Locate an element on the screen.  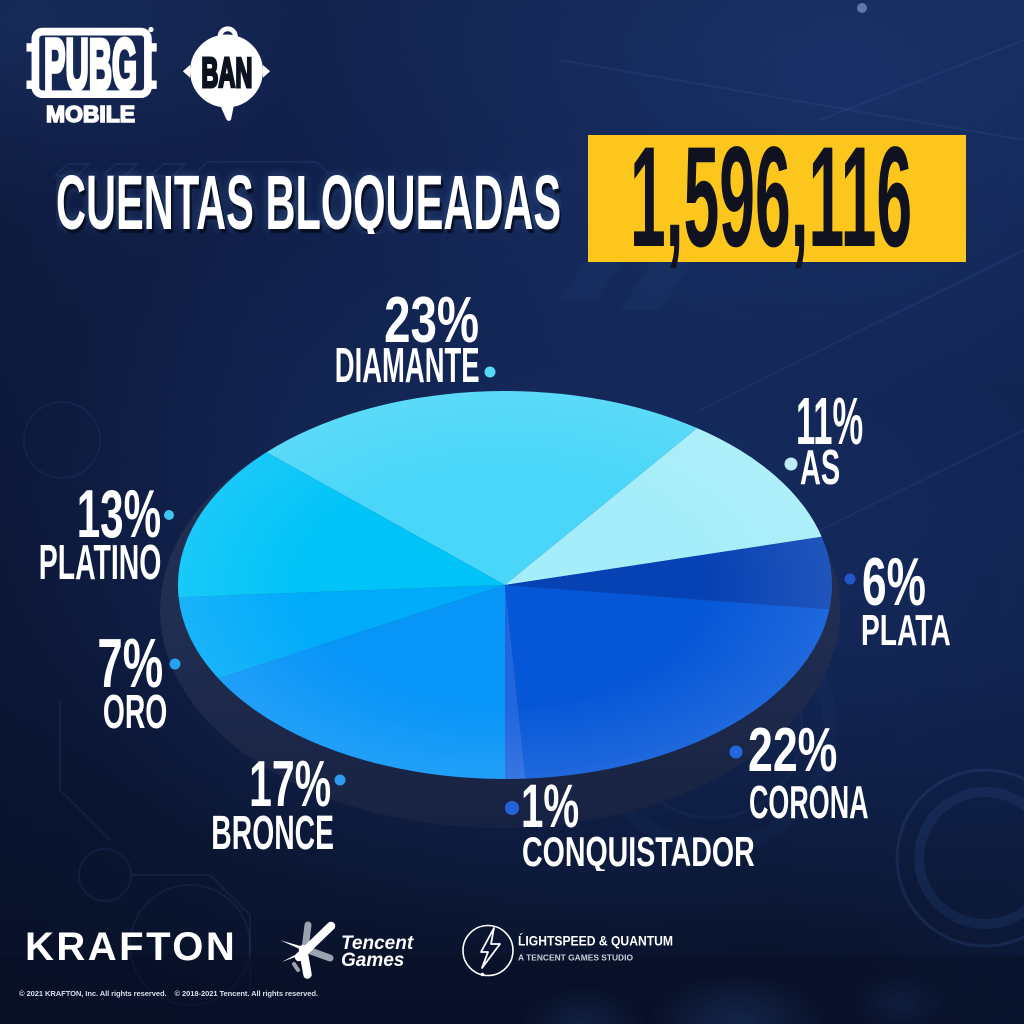
svg-text: Tencent is located at coordinates (377, 943).